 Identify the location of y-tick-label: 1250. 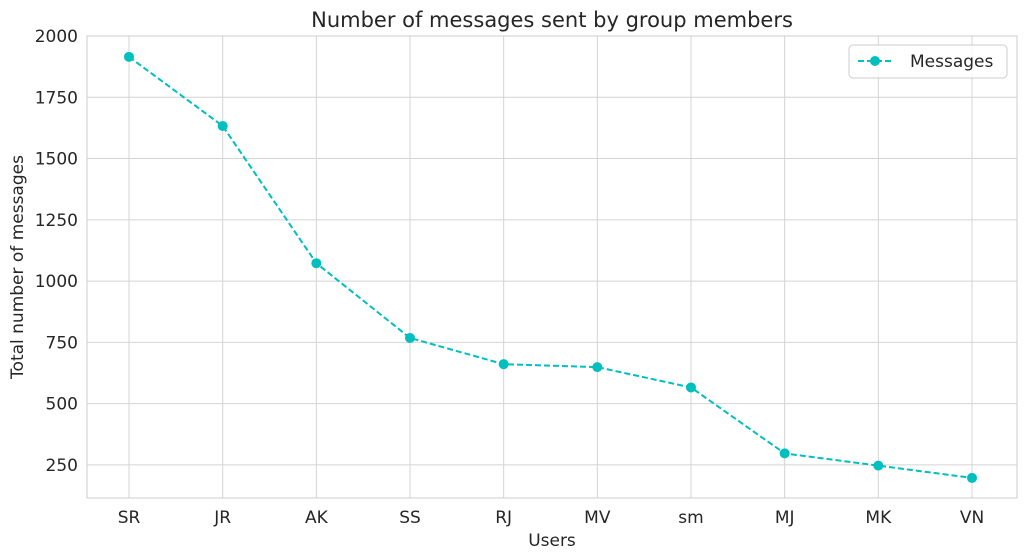
(56, 221).